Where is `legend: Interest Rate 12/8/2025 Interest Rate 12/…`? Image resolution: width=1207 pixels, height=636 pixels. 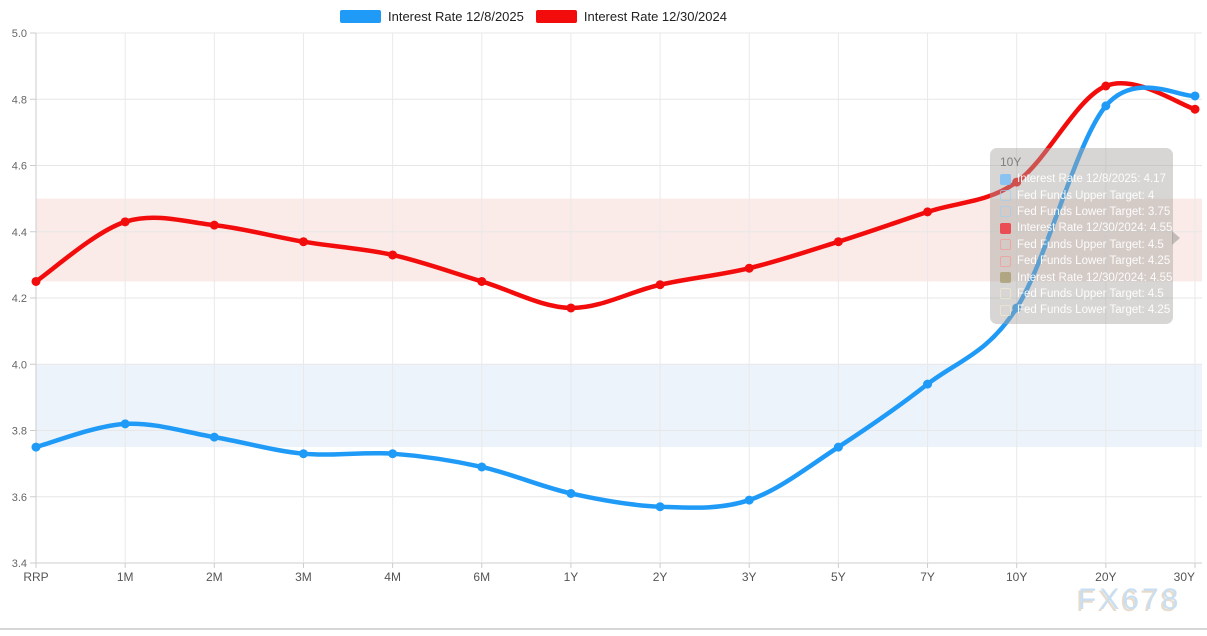 legend: Interest Rate 12/8/2025 Interest Rate 12/… is located at coordinates (533, 16).